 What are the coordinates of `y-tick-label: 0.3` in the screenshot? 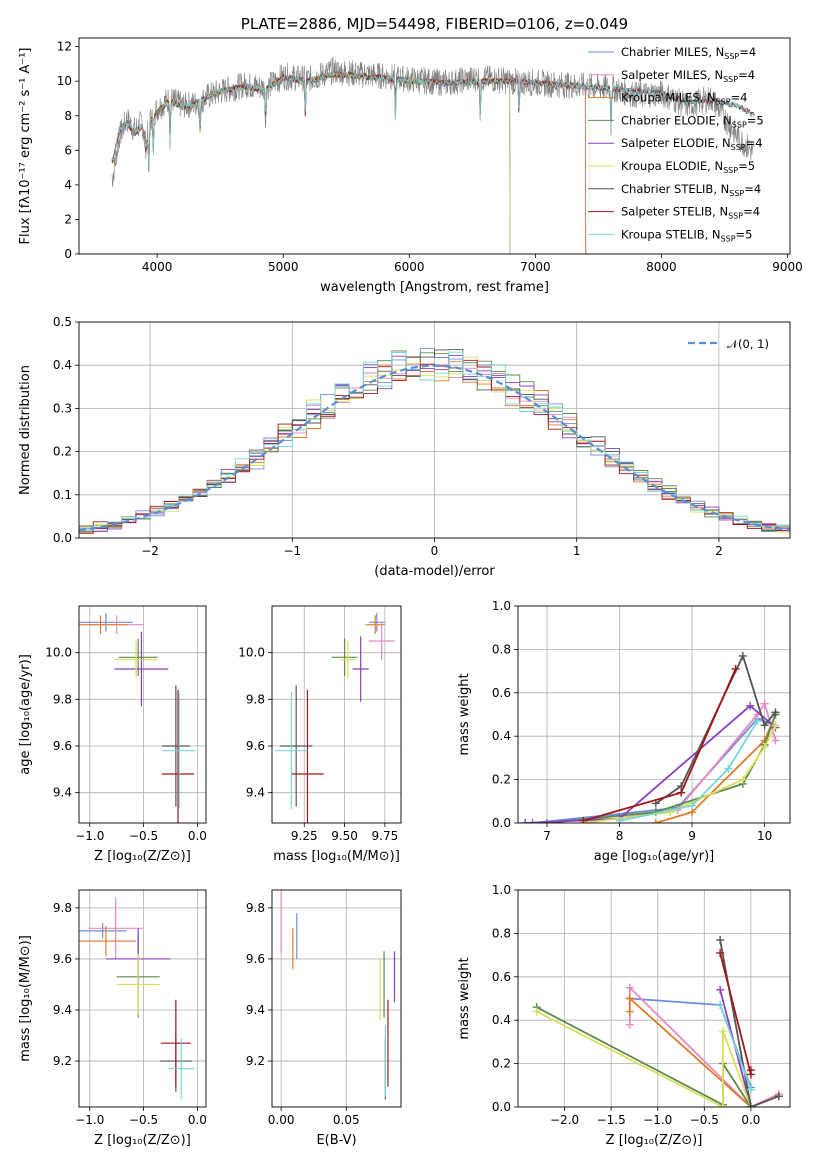 It's located at (62, 408).